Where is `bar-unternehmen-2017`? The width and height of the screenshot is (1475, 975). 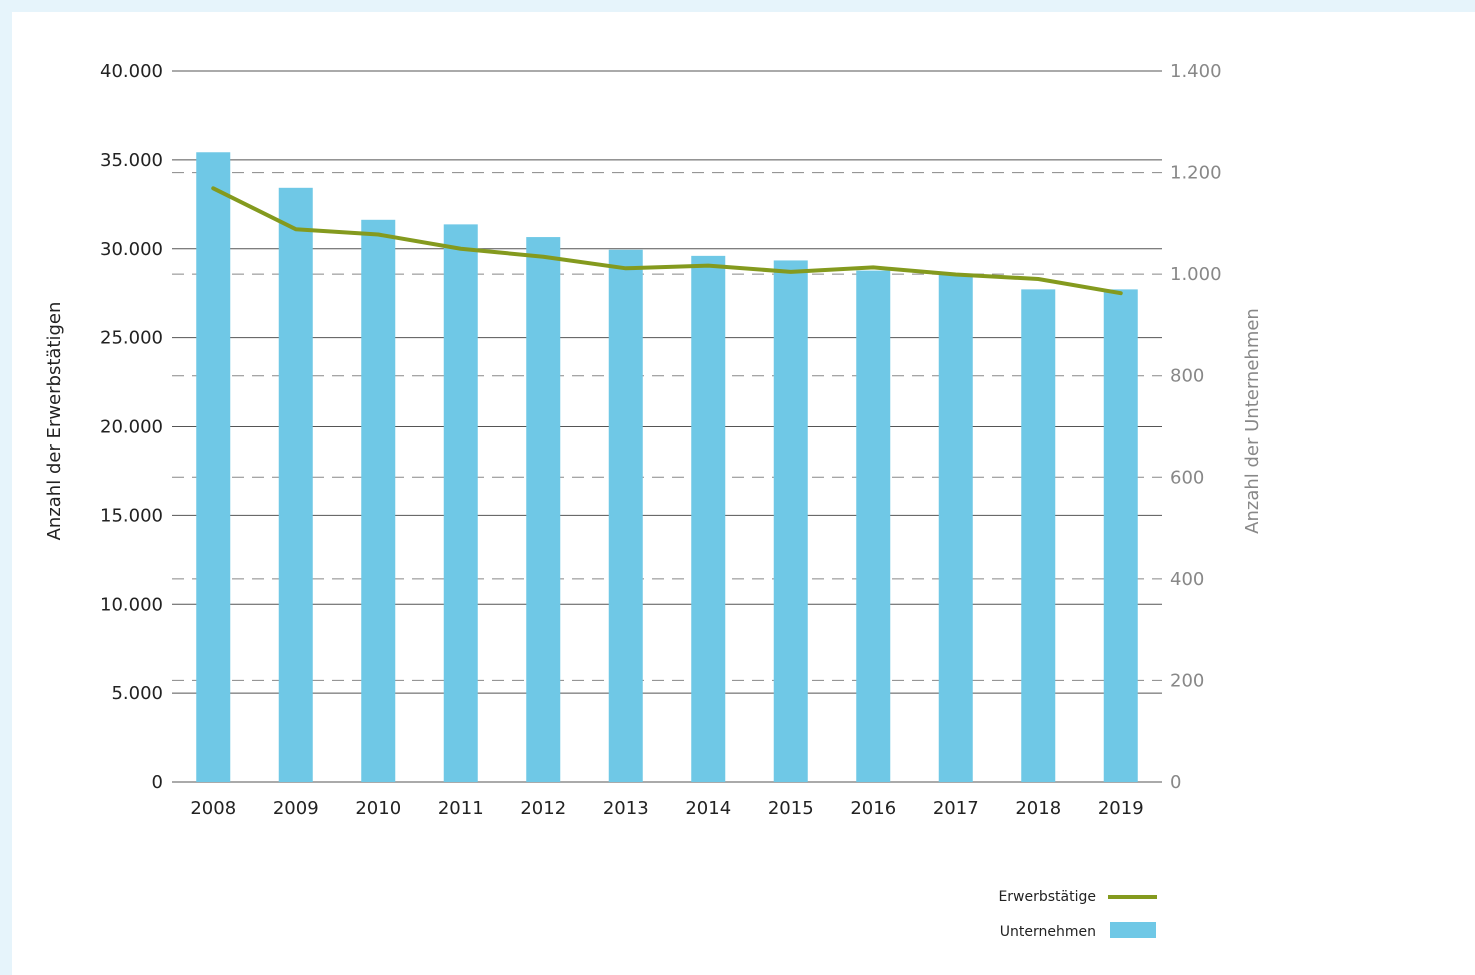 bar-unternehmen-2017 is located at coordinates (955, 528).